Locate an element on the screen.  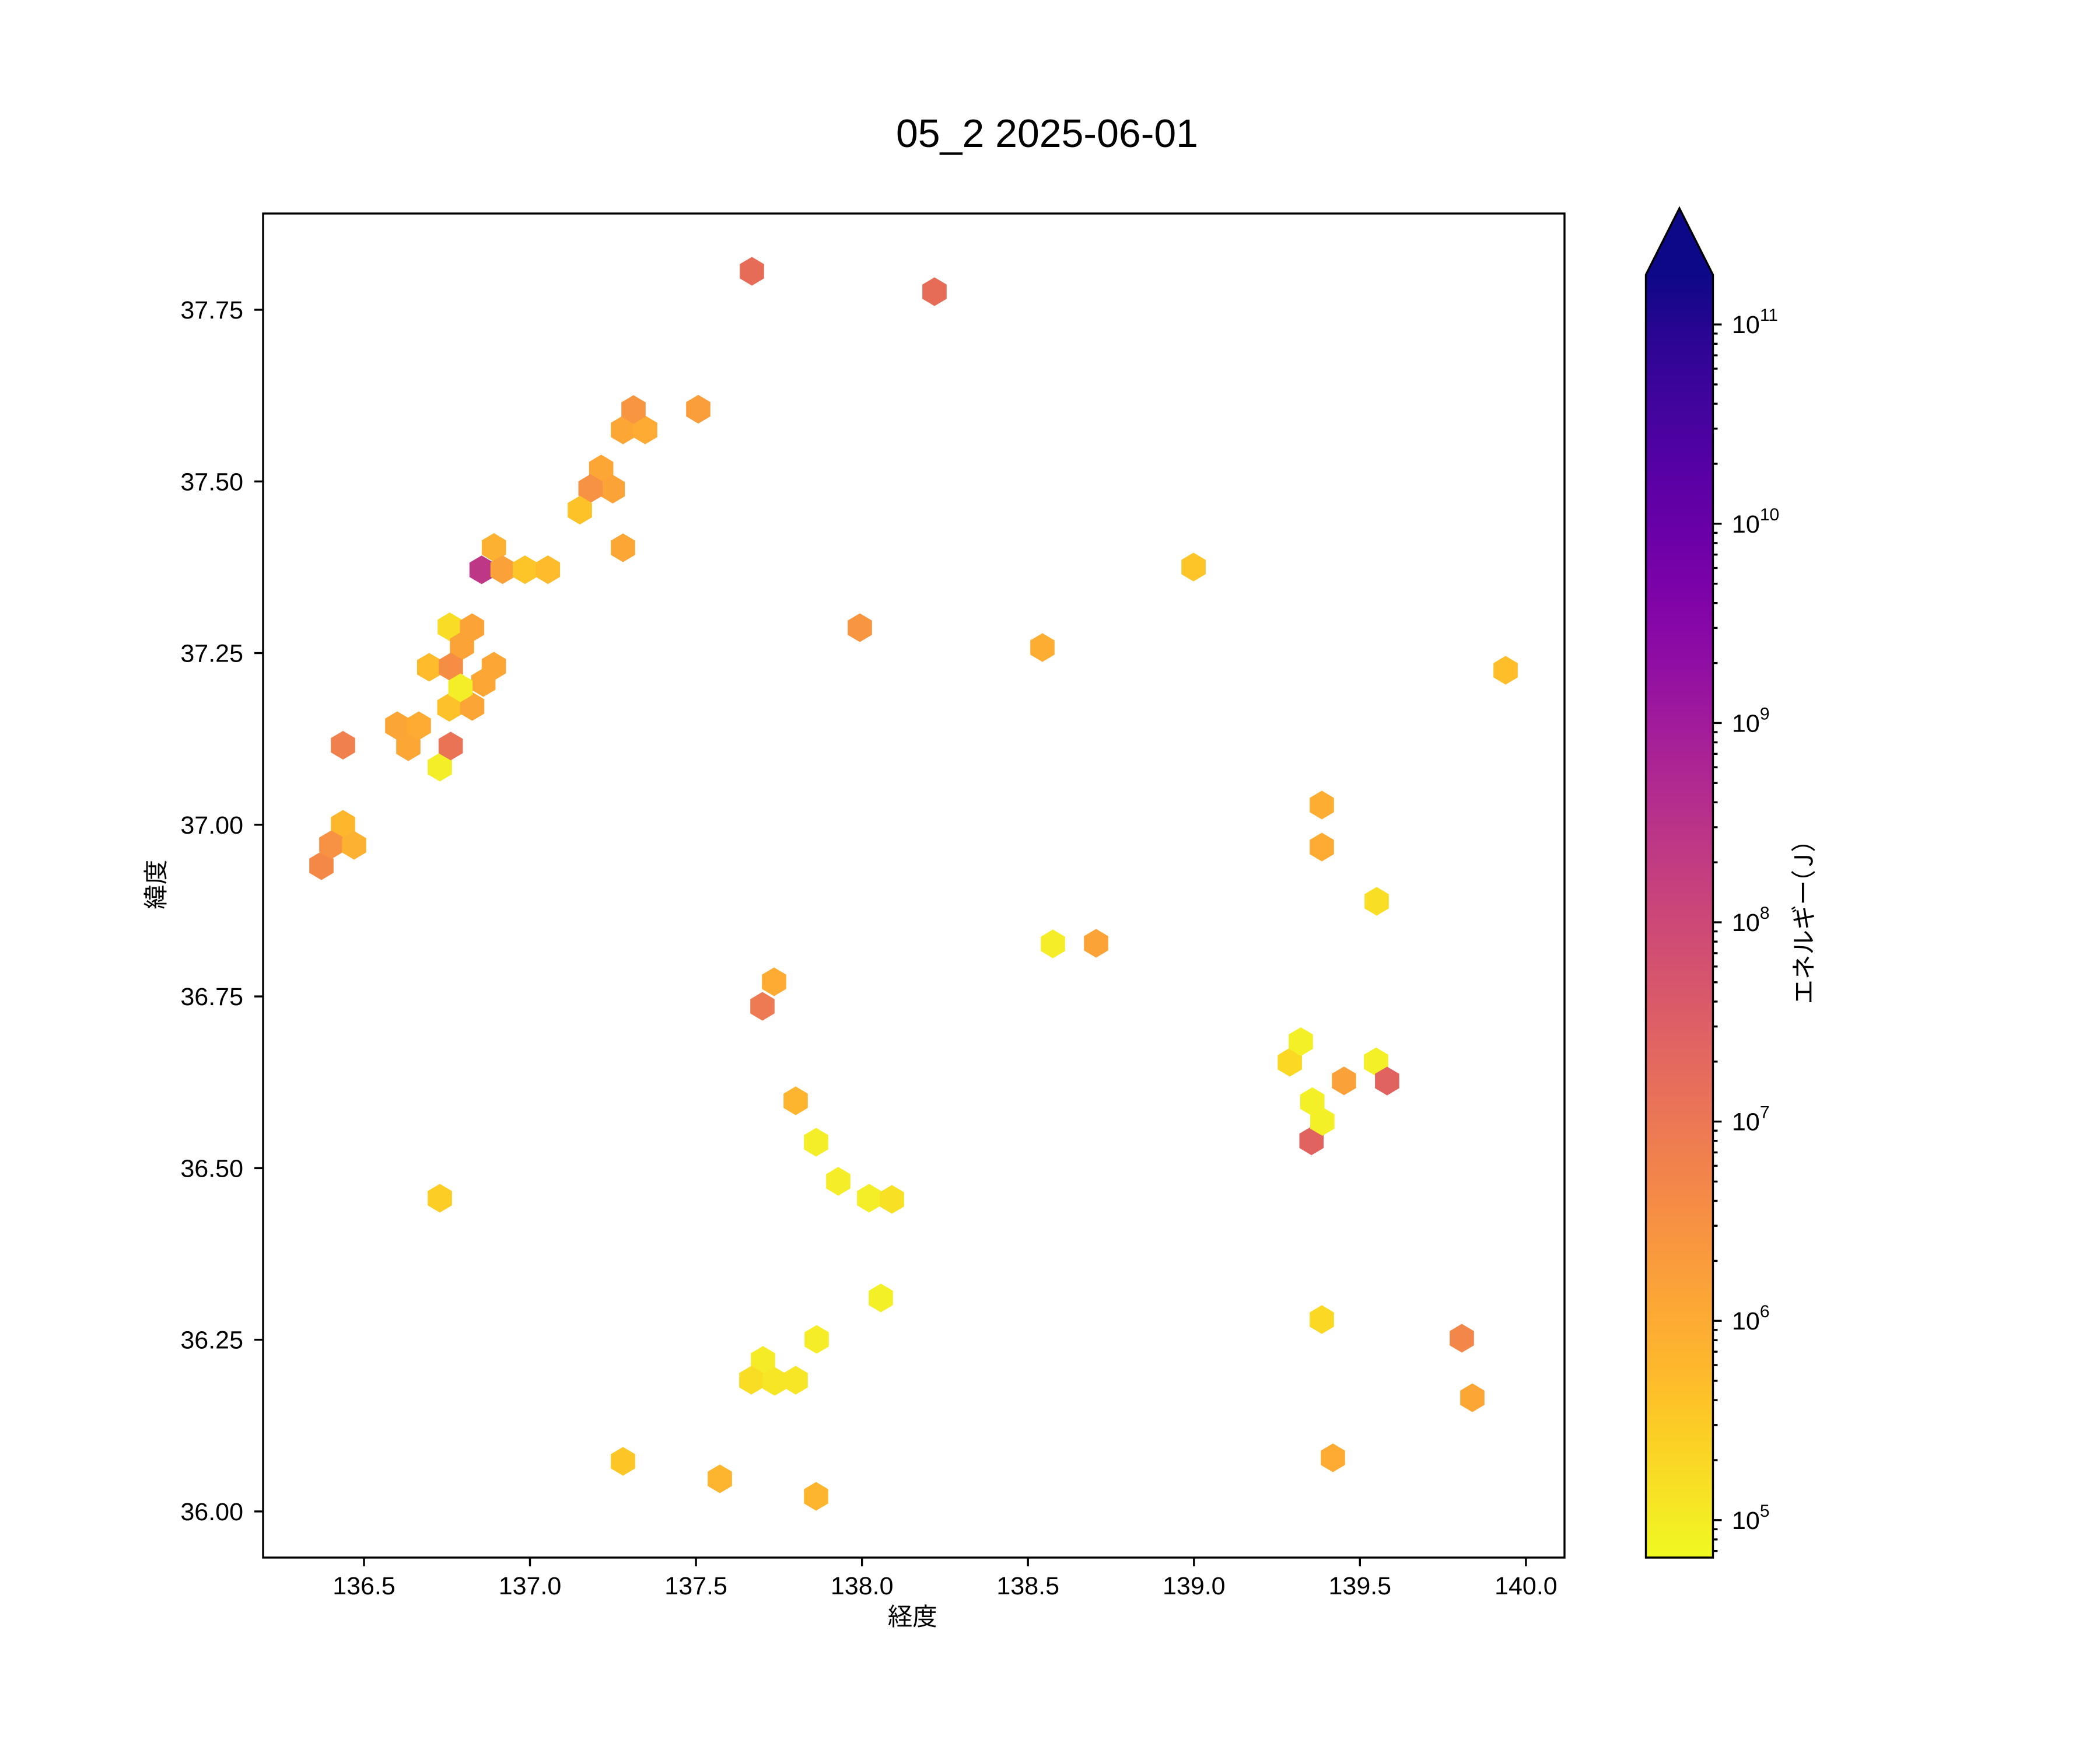
svg-text: 137.5 is located at coordinates (695, 1586).